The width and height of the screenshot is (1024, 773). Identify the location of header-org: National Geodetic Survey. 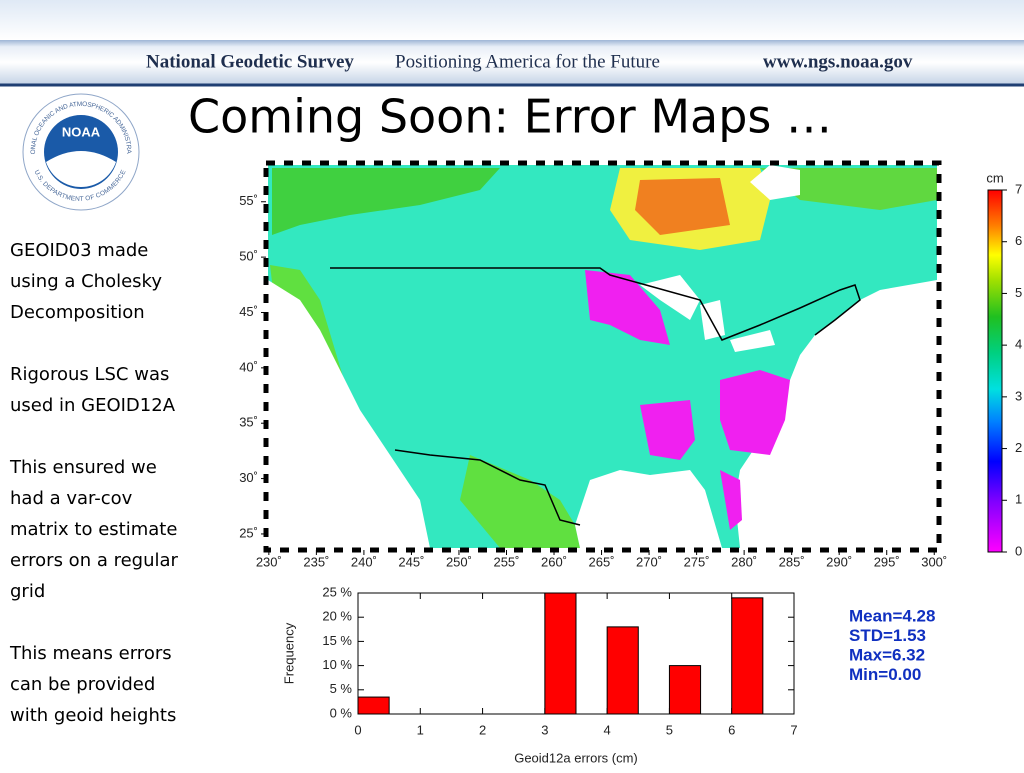
(250, 61).